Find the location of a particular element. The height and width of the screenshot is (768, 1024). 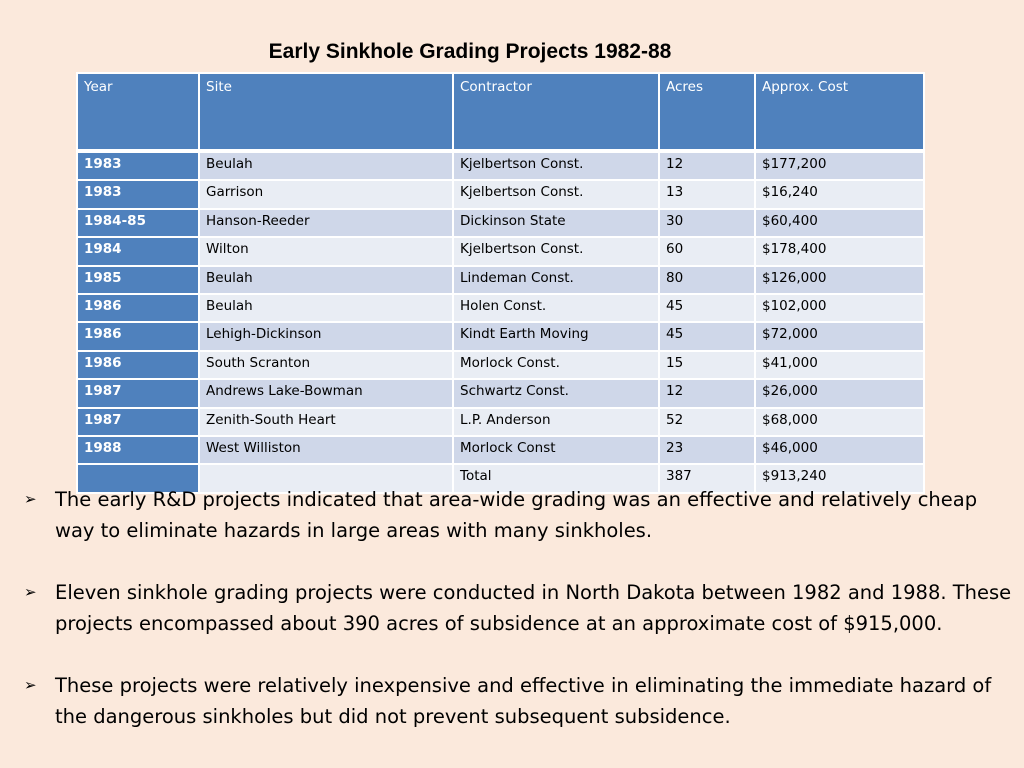

cell-acres: 13 is located at coordinates (707, 194).